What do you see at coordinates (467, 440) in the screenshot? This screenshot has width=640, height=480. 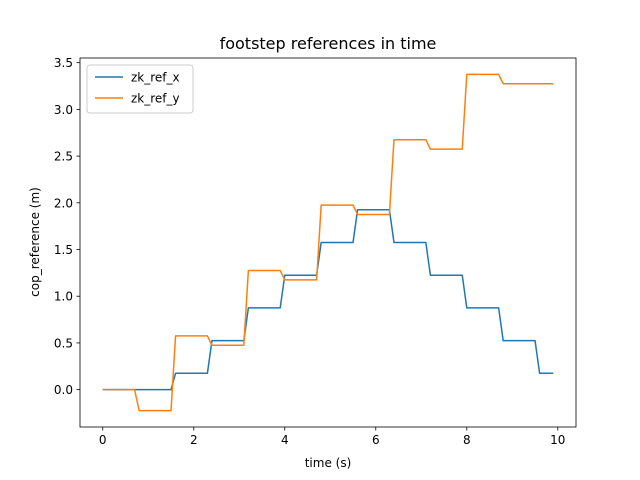 I see `x-tick-label: 8` at bounding box center [467, 440].